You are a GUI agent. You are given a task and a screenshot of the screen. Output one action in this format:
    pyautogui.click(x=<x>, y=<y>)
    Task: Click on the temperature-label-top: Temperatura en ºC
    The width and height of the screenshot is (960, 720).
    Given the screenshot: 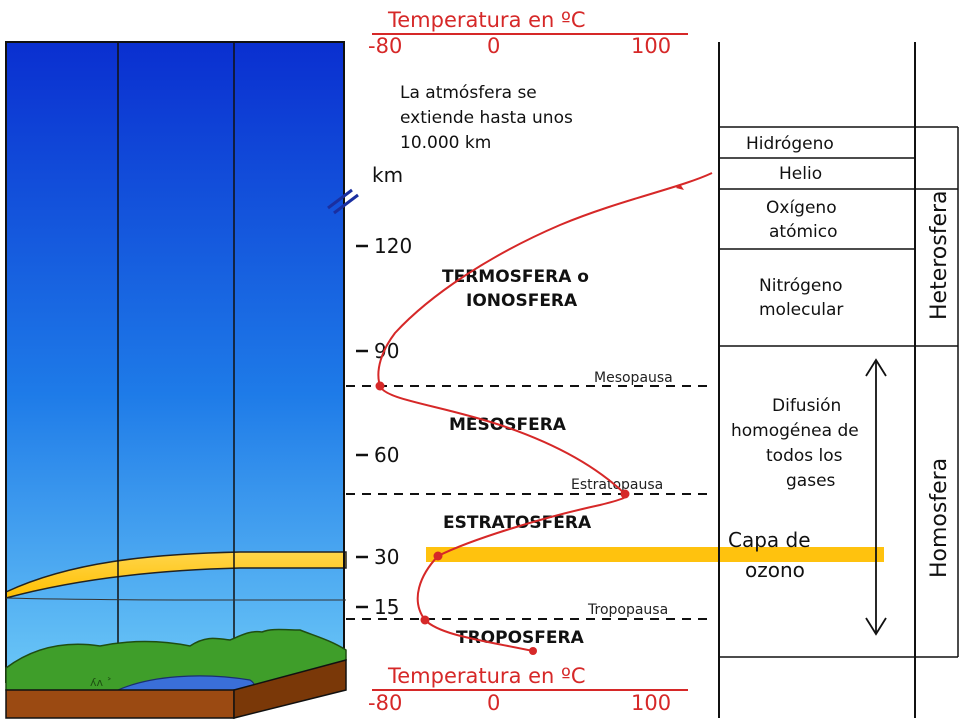 What is the action you would take?
    pyautogui.click(x=486, y=20)
    